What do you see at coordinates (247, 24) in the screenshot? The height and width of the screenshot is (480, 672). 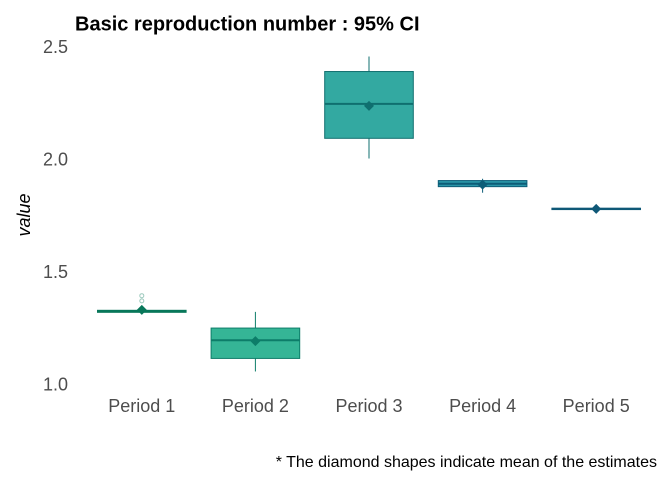 I see `chart-title: Basic reproduction number : 95% CI` at bounding box center [247, 24].